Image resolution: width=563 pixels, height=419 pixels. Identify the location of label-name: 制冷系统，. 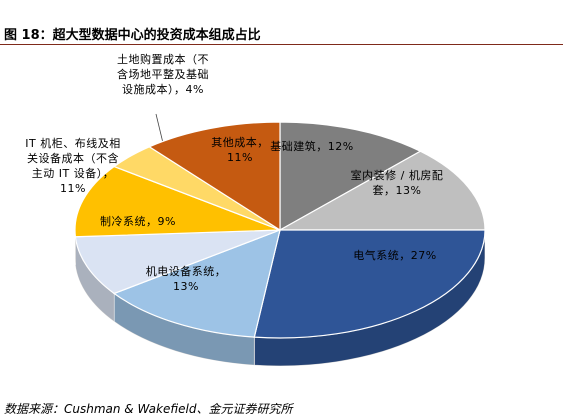
(129, 221).